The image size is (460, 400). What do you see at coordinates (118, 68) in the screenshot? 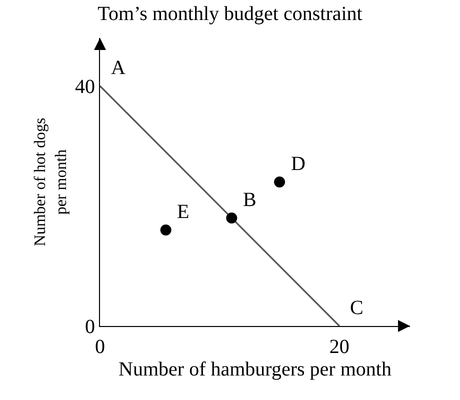
I see `annotation: A` at bounding box center [118, 68].